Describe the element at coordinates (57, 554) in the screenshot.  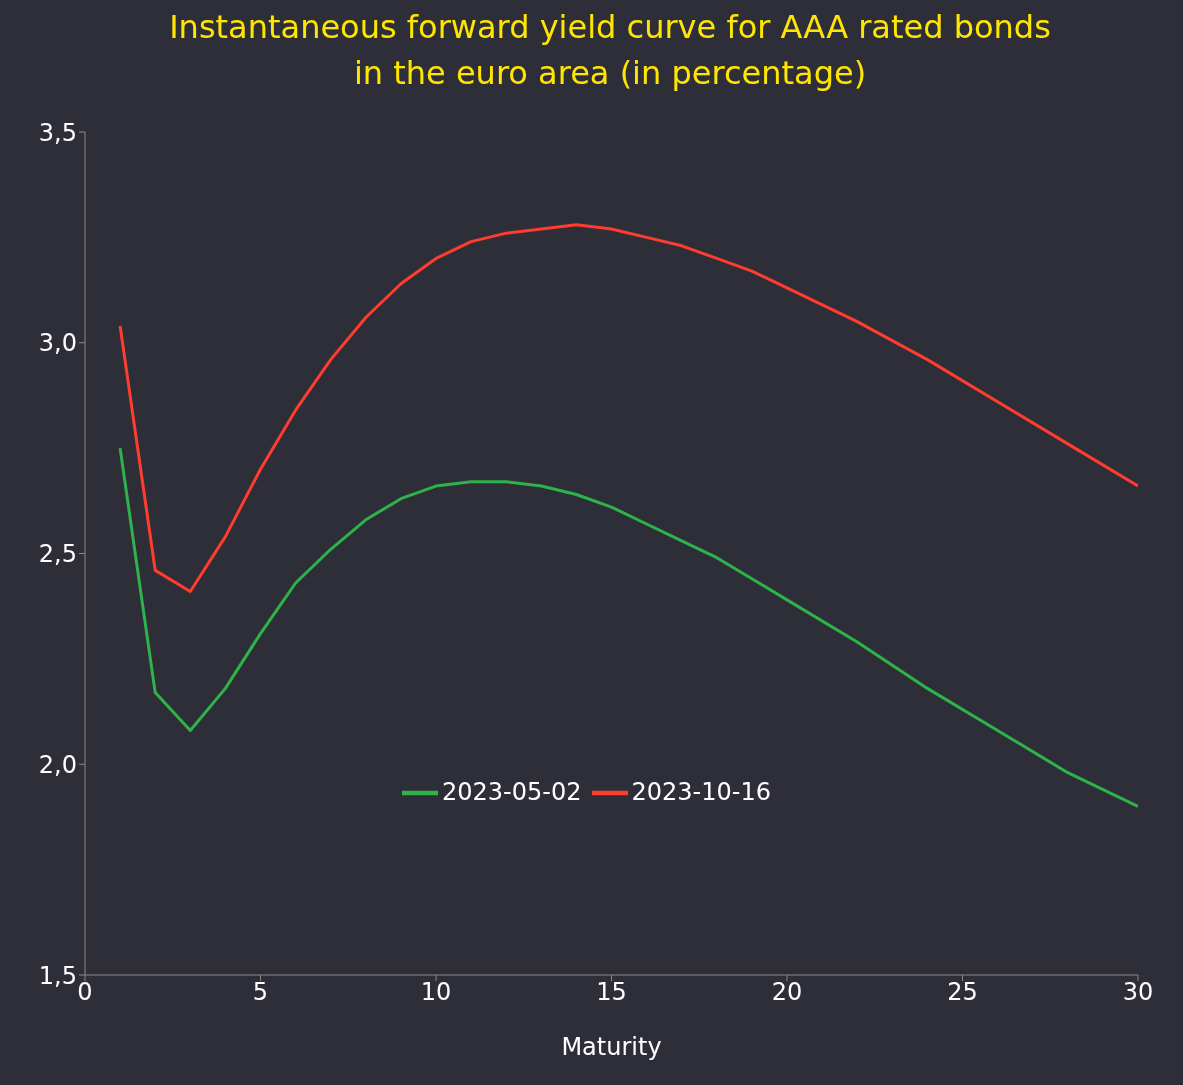
I see `y-tick-label: 2,5` at that location.